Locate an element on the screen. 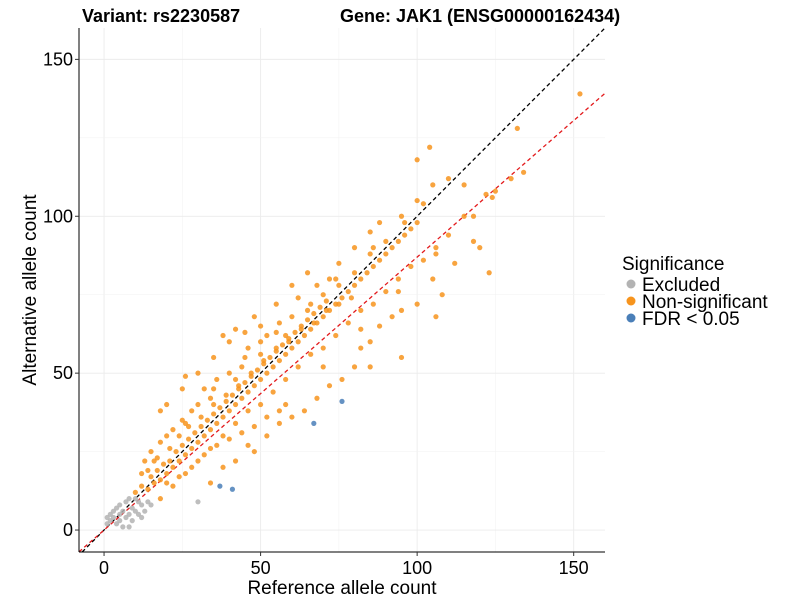  y-tick-label: 150 is located at coordinates (58, 59).